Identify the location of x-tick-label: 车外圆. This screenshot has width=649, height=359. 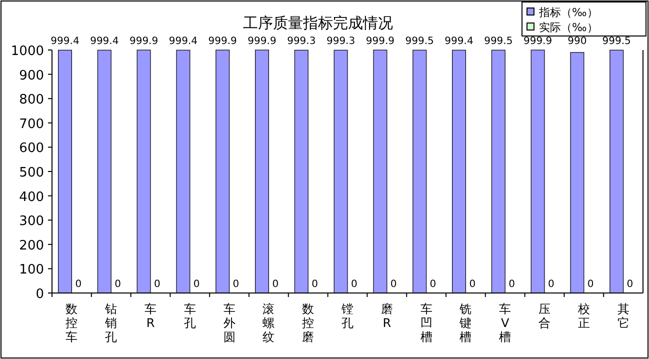
(229, 323).